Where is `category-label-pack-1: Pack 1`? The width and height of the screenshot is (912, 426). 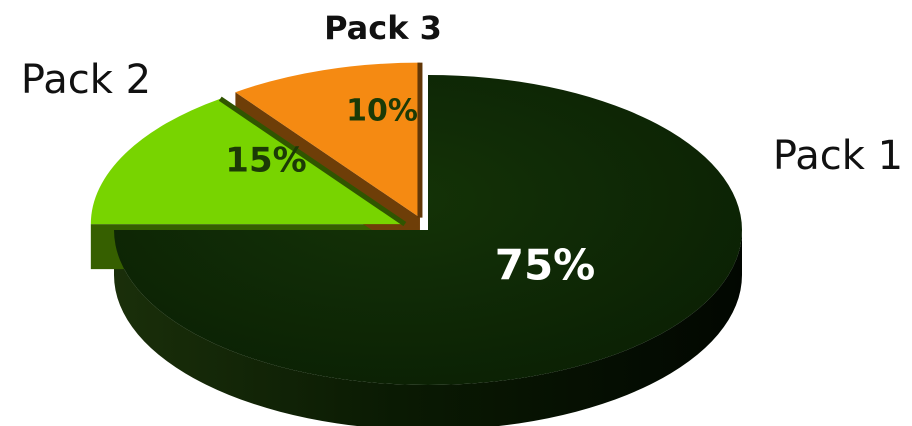 category-label-pack-1: Pack 1 is located at coordinates (838, 156).